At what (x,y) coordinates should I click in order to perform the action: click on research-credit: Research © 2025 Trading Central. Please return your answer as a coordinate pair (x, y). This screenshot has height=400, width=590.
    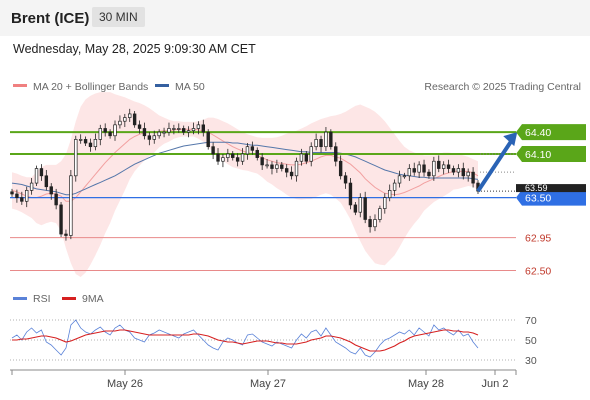
    Looking at the image, I should click on (502, 87).